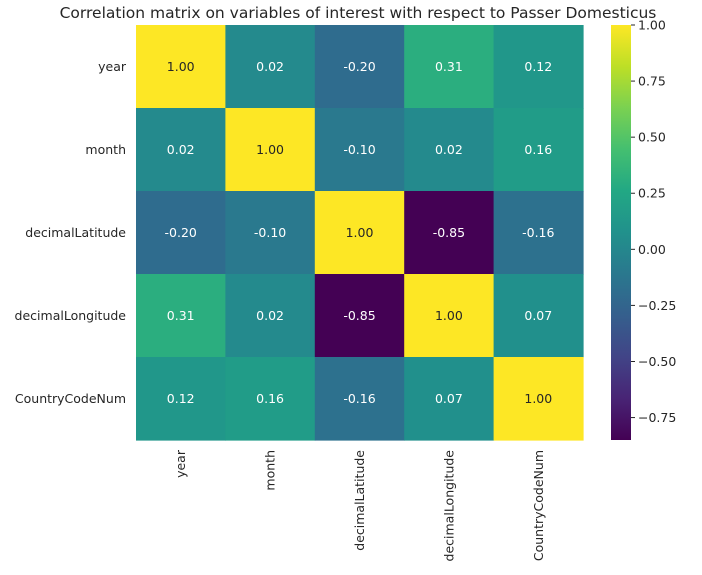 The width and height of the screenshot is (702, 575). I want to click on column-label: month, so click(270, 470).